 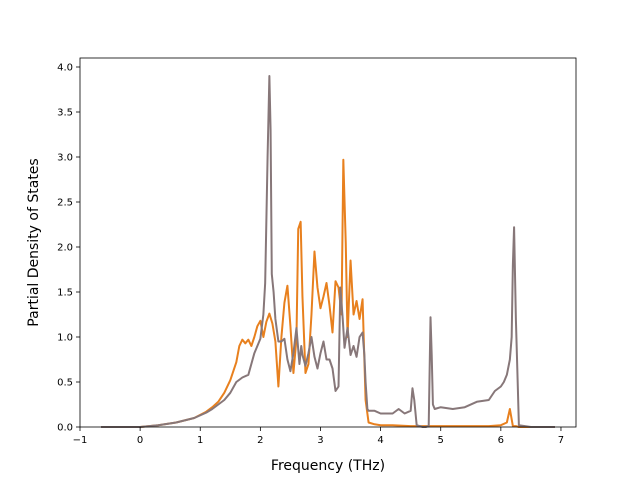 I want to click on y-tick-label: 2.0, so click(x=65, y=248).